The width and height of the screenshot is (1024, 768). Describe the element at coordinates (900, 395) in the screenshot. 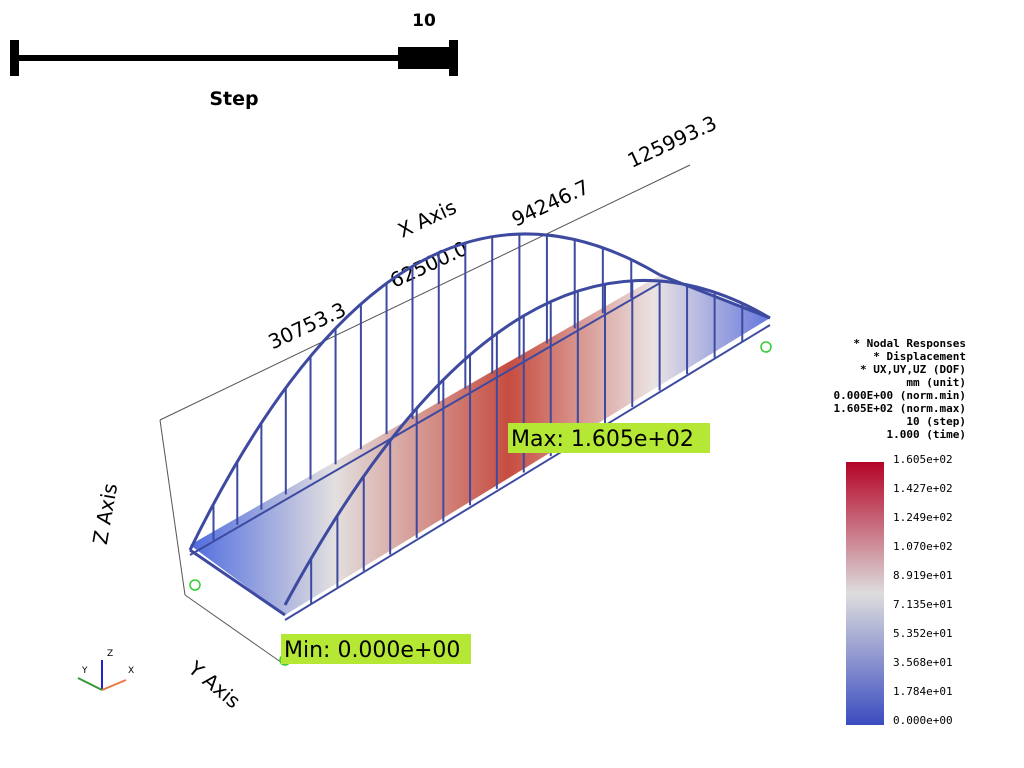

I see `info-line: 0.000E+00 (norm.min)` at that location.